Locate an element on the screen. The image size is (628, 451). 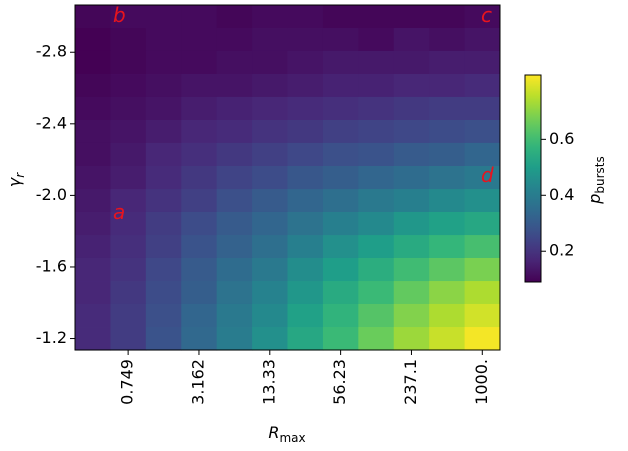
y-tick-label: -2.0 is located at coordinates (51, 194).